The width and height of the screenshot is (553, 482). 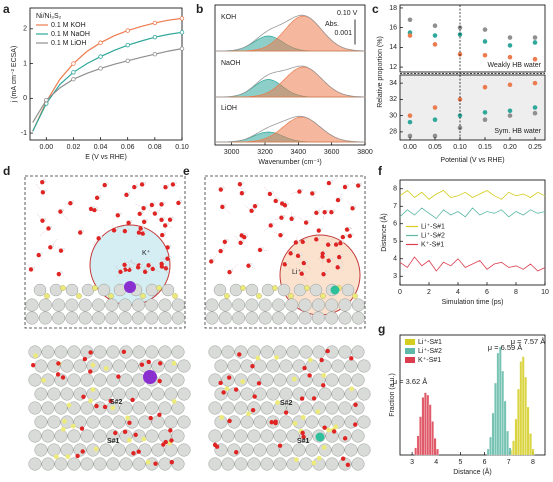 I want to click on x-tick-label: 0.02, so click(x=74, y=147).